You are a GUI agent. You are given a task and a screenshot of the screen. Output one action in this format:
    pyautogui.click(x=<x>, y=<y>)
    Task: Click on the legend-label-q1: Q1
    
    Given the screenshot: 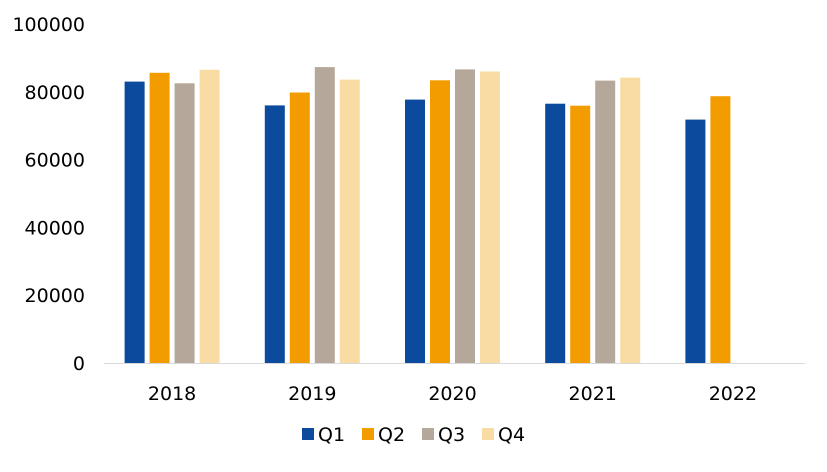 What is the action you would take?
    pyautogui.click(x=331, y=435)
    